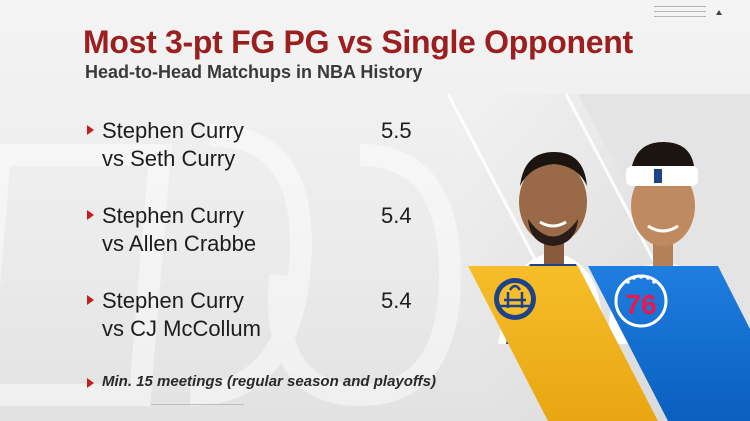 The height and width of the screenshot is (421, 750). What do you see at coordinates (181, 328) in the screenshot?
I see `opponent-name: vs CJ McCollum` at bounding box center [181, 328].